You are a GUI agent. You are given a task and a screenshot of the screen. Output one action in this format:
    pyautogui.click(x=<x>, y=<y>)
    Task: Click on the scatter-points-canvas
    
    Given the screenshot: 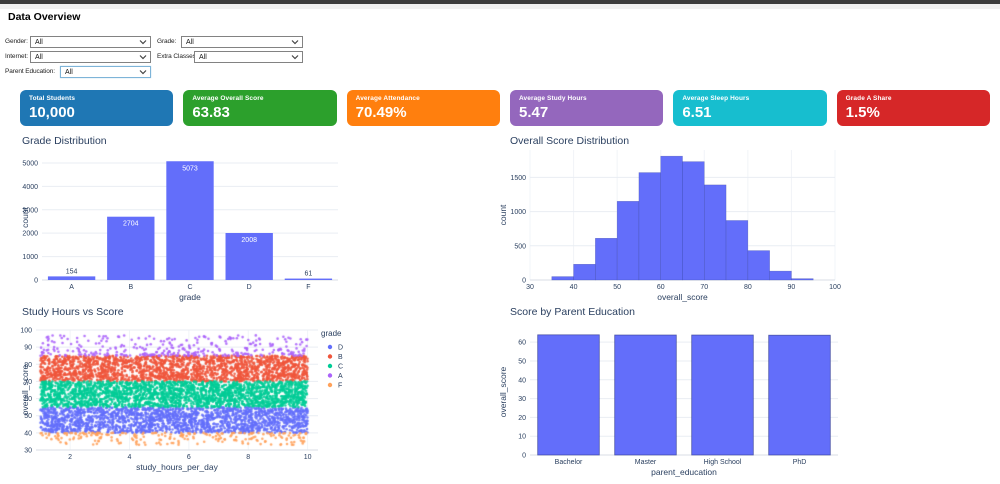 What is the action you would take?
    pyautogui.click(x=177, y=390)
    